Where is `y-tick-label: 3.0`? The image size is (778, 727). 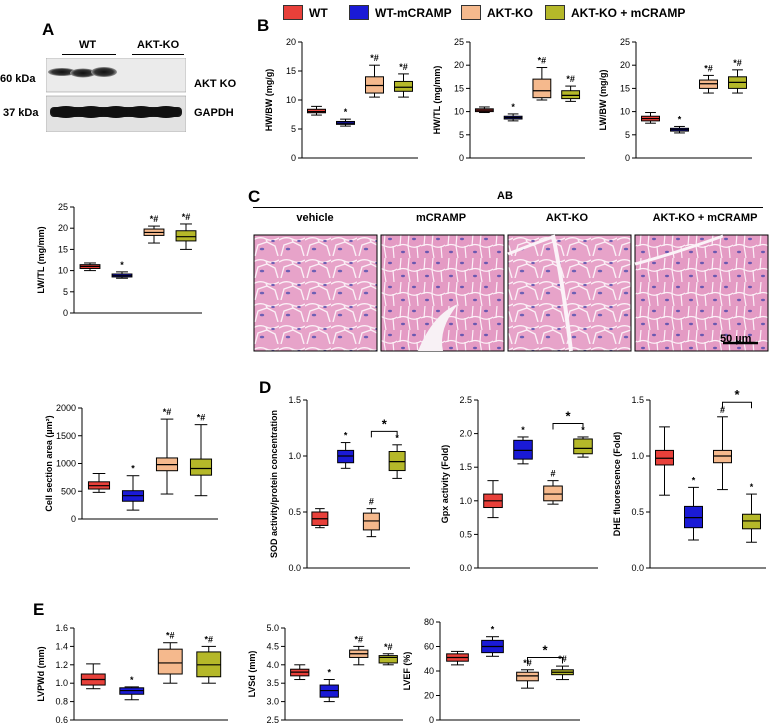
y-tick-label: 3.0 is located at coordinates (272, 702).